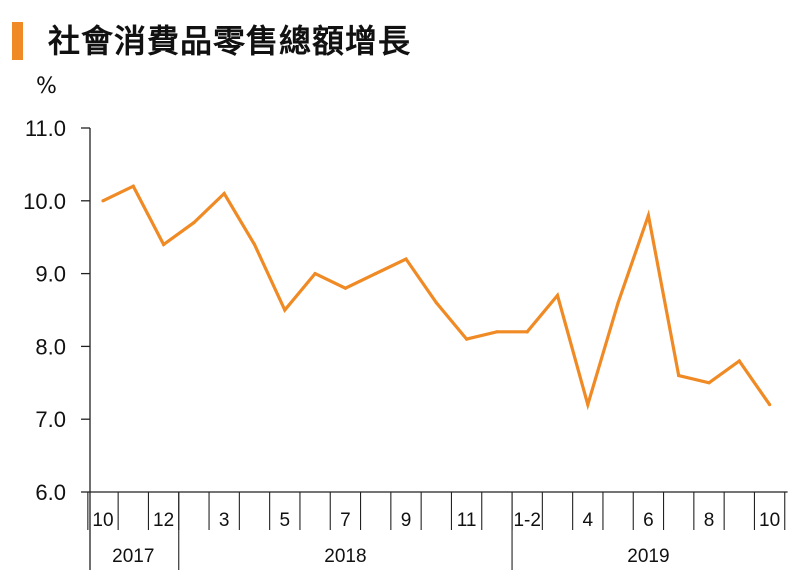 This screenshot has height=588, width=800. I want to click on x-tick-label: 1-2, so click(526, 520).